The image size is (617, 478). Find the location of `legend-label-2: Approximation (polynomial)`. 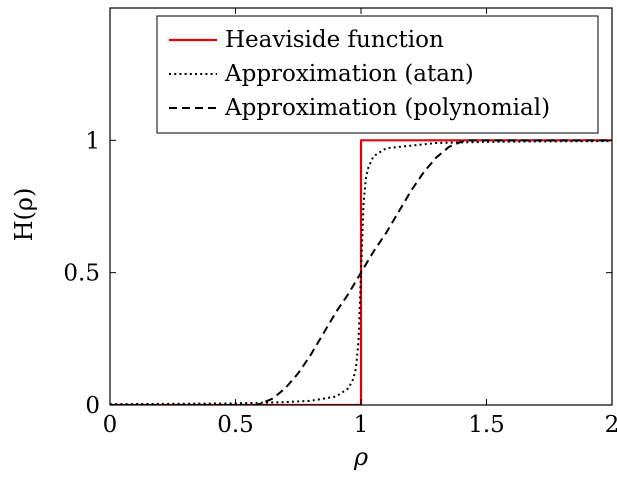

legend-label-2: Approximation (polynomial) is located at coordinates (387, 108).